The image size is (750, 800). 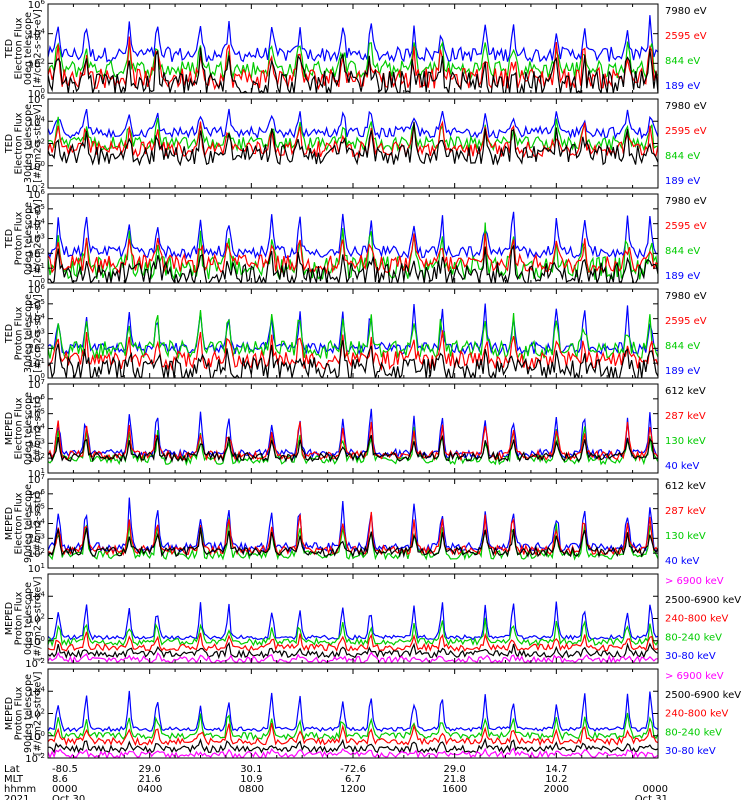 What do you see at coordinates (20, 789) in the screenshot?
I see `x-row-label: hhmm` at bounding box center [20, 789].